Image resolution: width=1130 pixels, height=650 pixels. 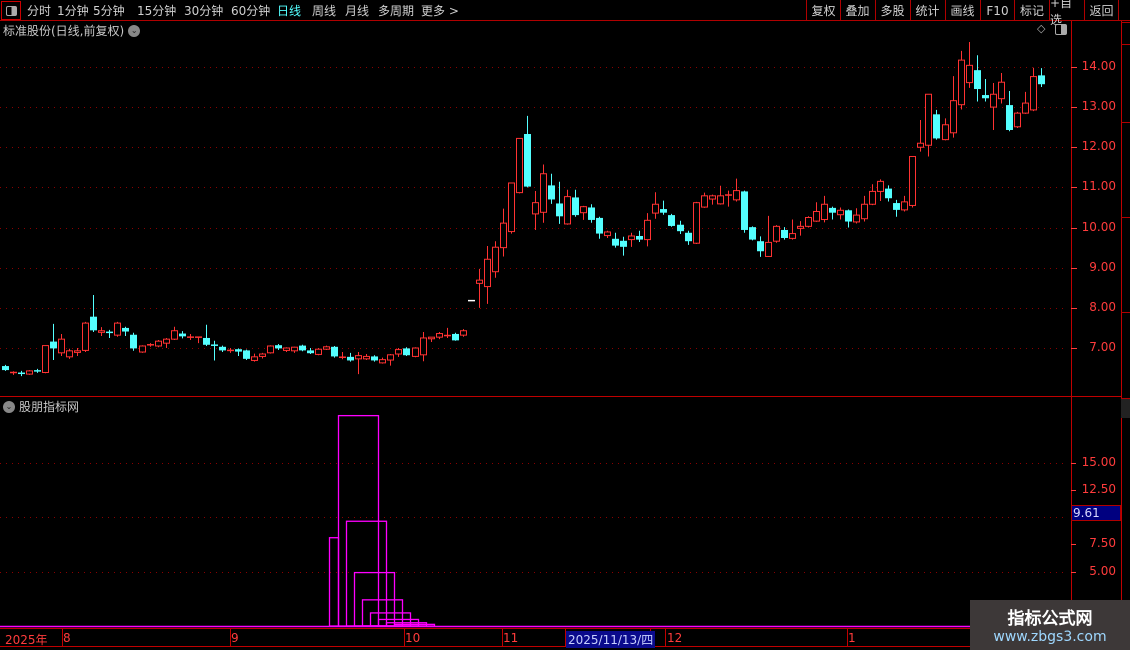 I want to click on period-tab: 15分钟, so click(x=157, y=11).